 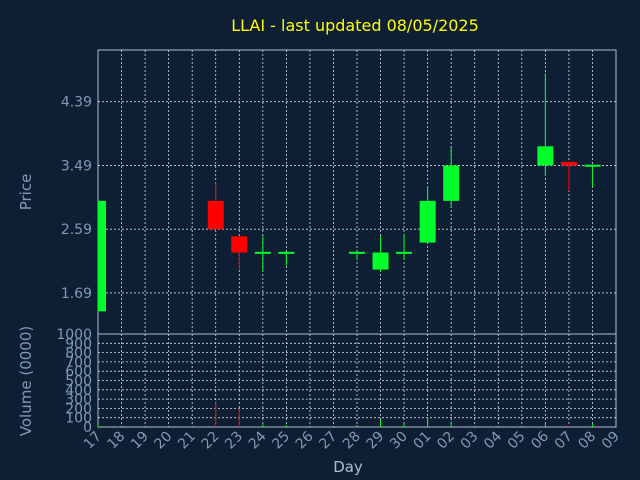 What do you see at coordinates (26, 192) in the screenshot?
I see `y-axis-label: Price` at bounding box center [26, 192].